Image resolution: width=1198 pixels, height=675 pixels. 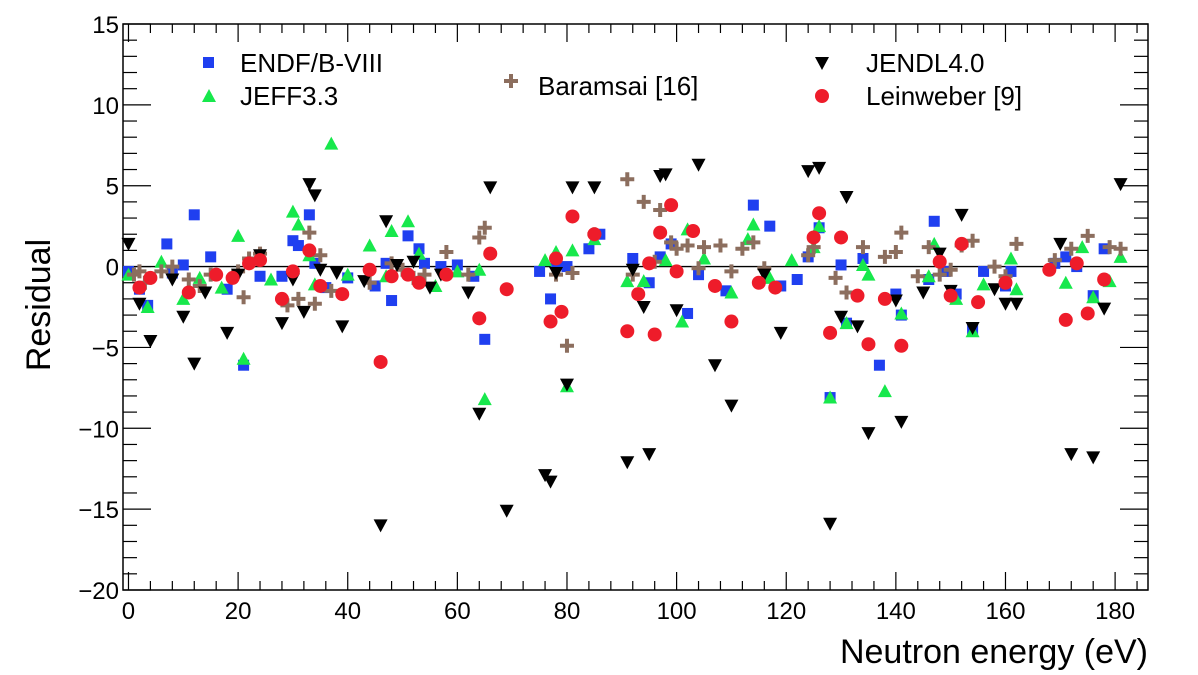 What do you see at coordinates (822, 96) in the screenshot?
I see `legend-circle-marker` at bounding box center [822, 96].